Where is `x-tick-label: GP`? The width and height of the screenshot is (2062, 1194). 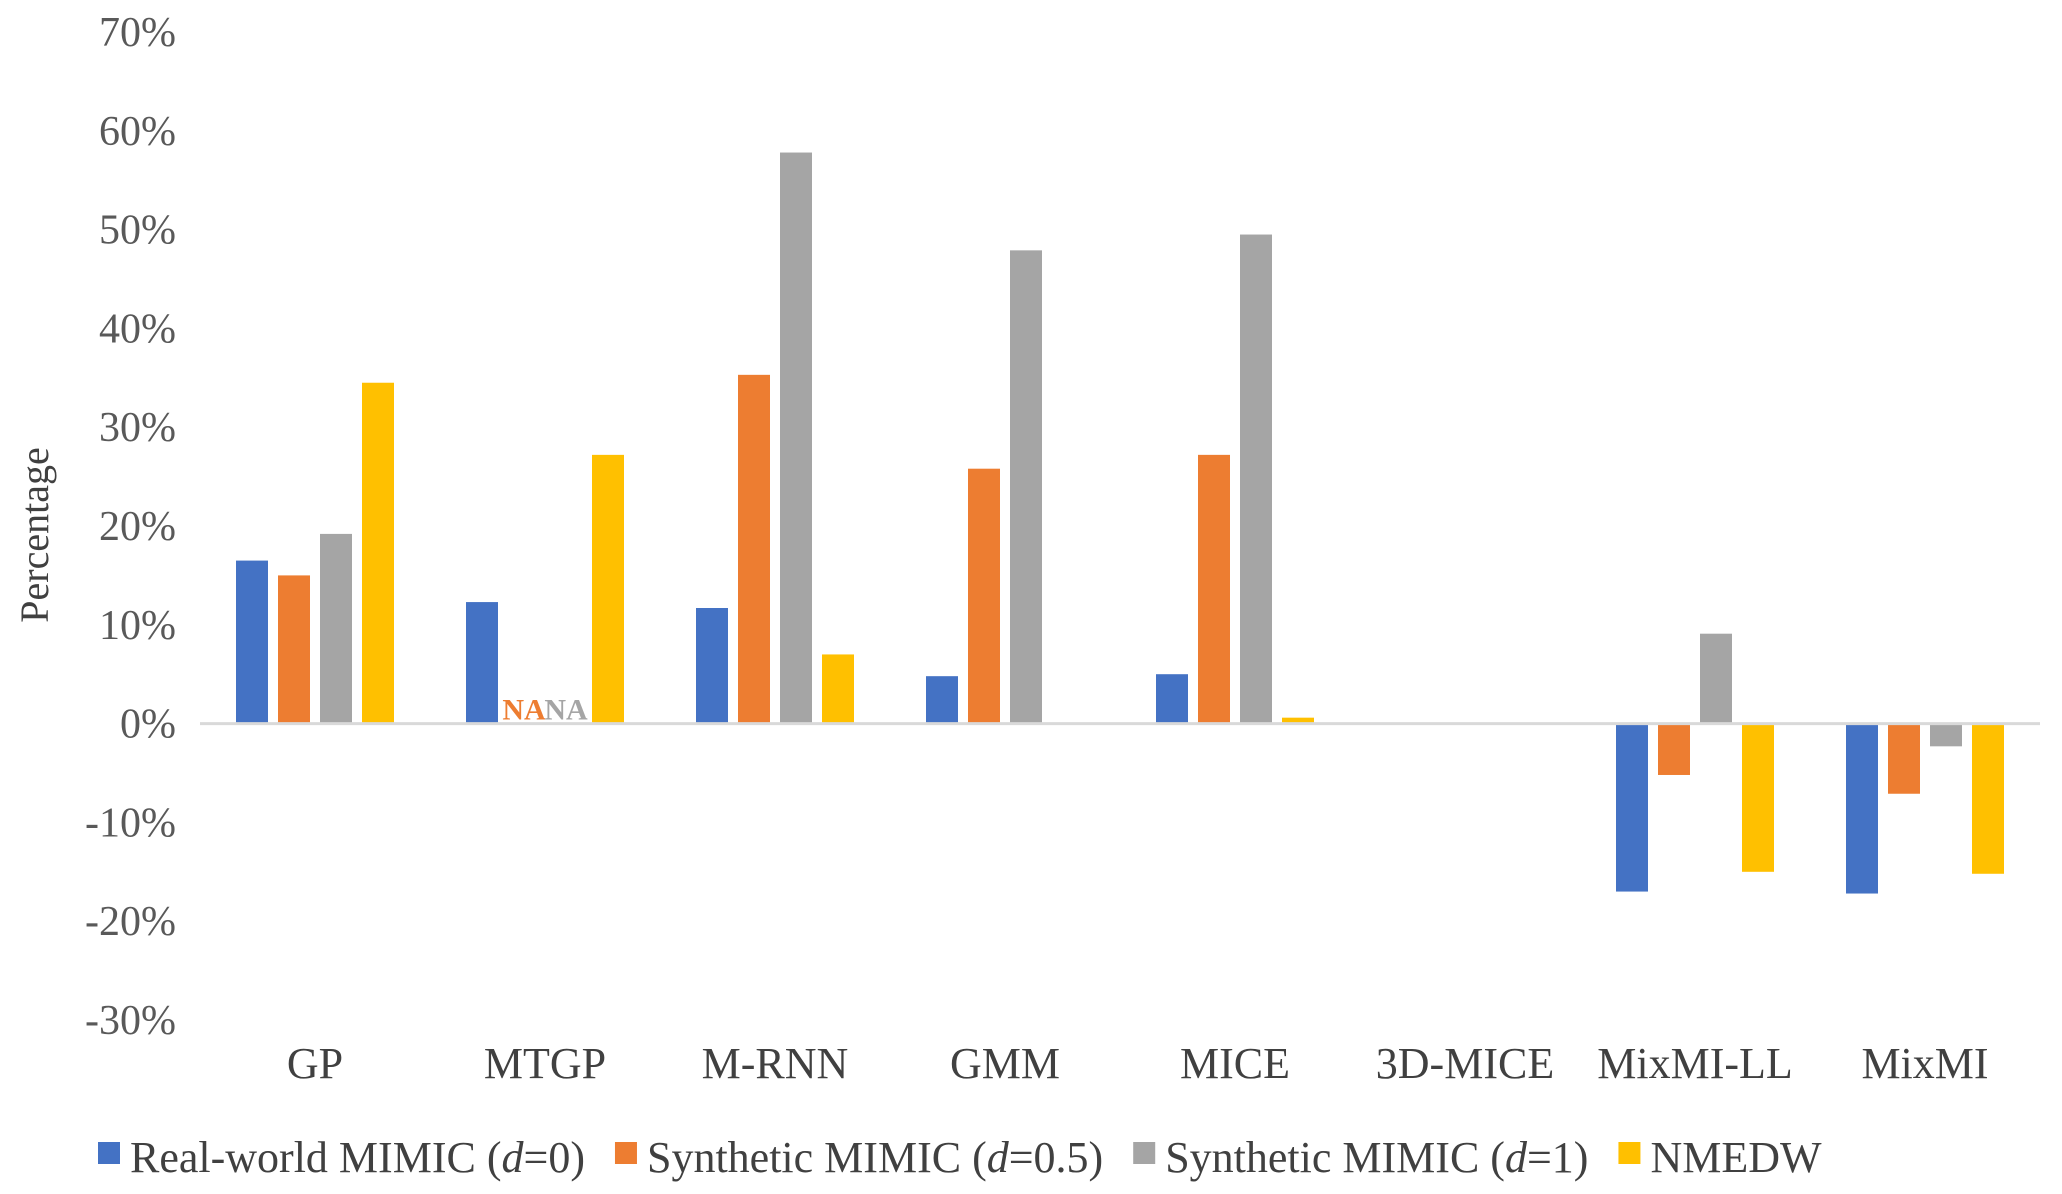
x-tick-label: GP is located at coordinates (315, 1063).